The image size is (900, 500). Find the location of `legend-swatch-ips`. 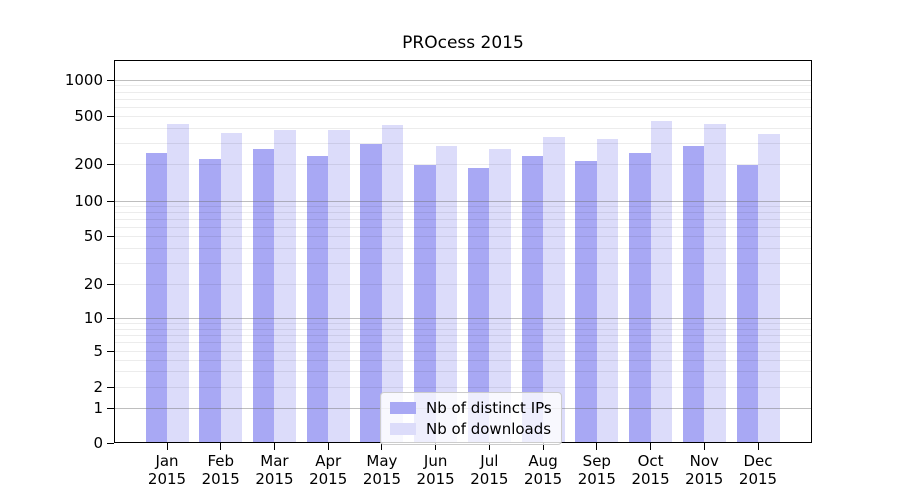

legend-swatch-ips is located at coordinates (403, 407).